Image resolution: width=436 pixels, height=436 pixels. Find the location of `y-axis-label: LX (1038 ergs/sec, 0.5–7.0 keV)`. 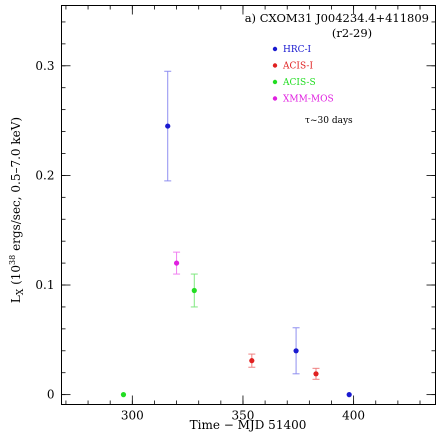

y-axis-label: LX (1038 ergs/sec, 0.5–7.0 keV) is located at coordinates (17, 210).